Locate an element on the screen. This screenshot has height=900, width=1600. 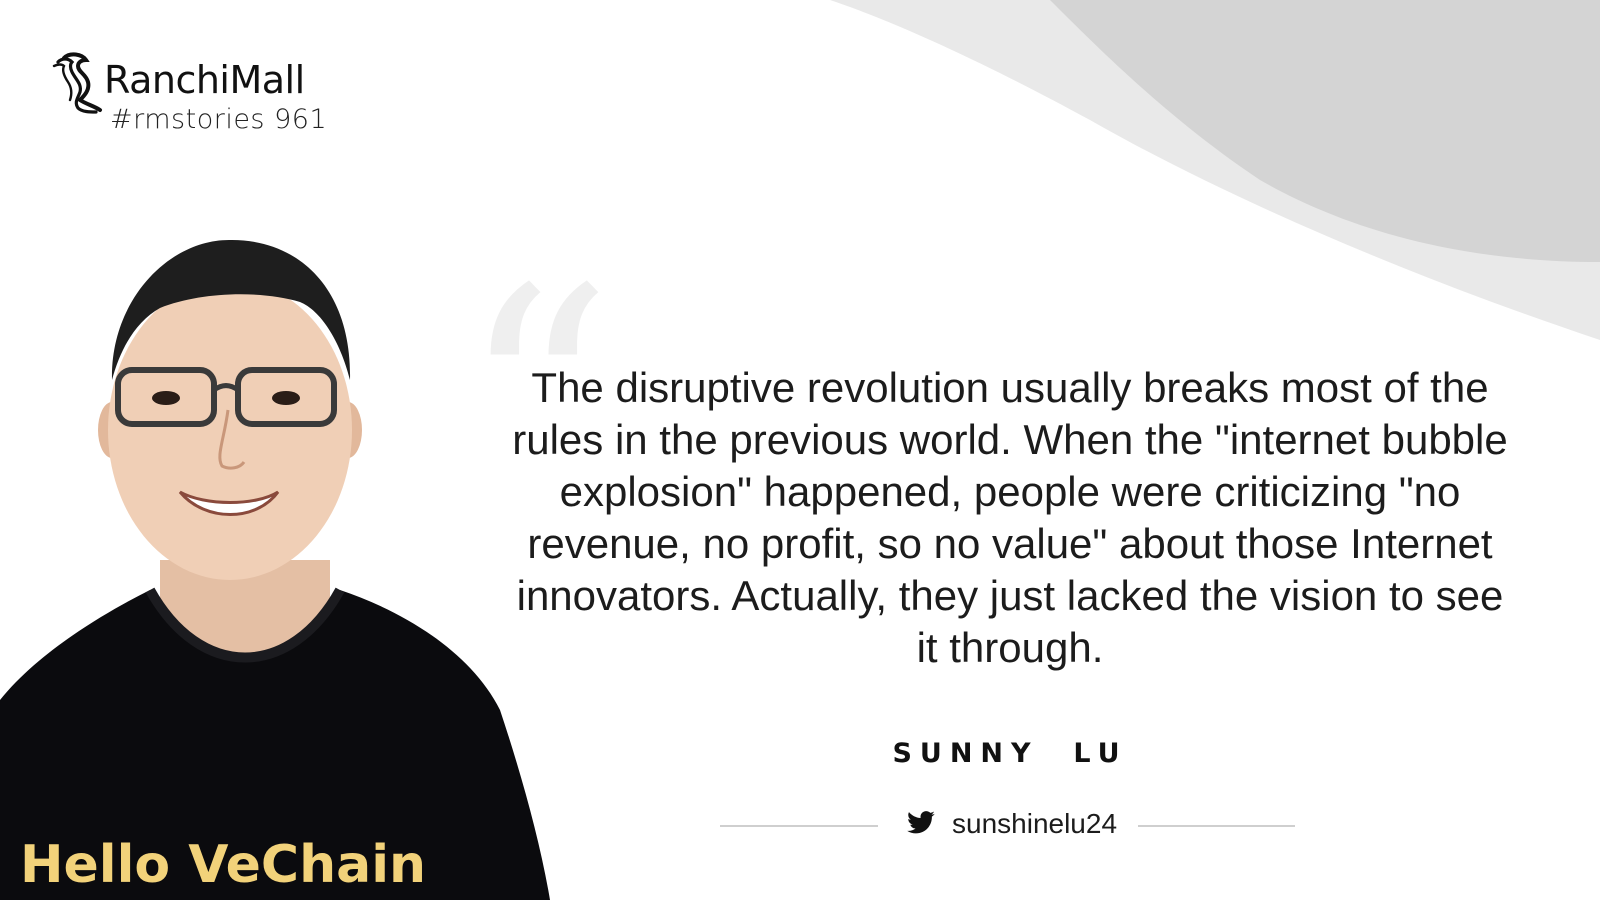
twitter-handle: sunshinelu24 is located at coordinates (1035, 823).